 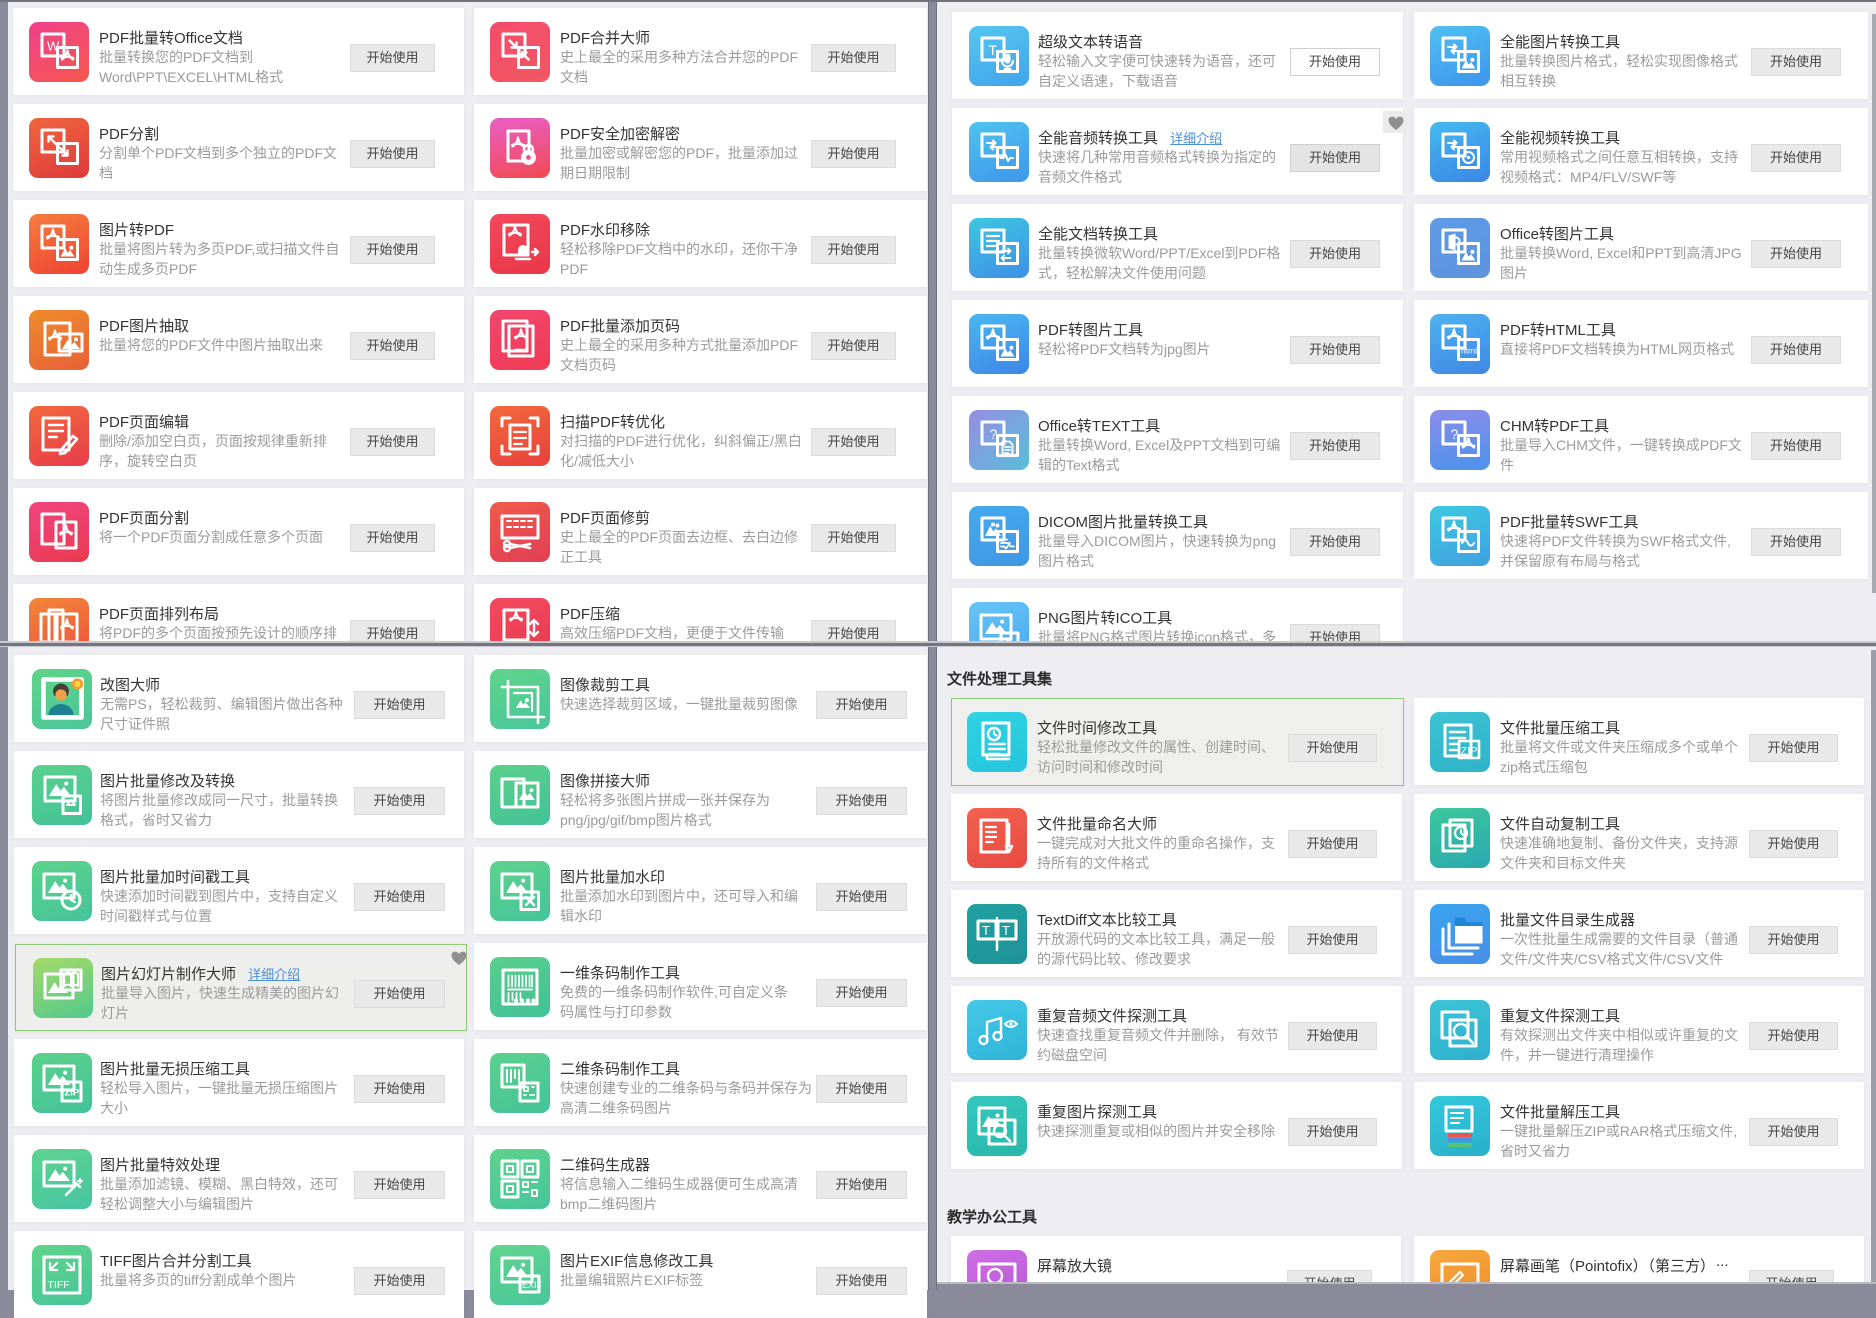 What do you see at coordinates (1469, 351) in the screenshot?
I see `svg-text: html` at bounding box center [1469, 351].